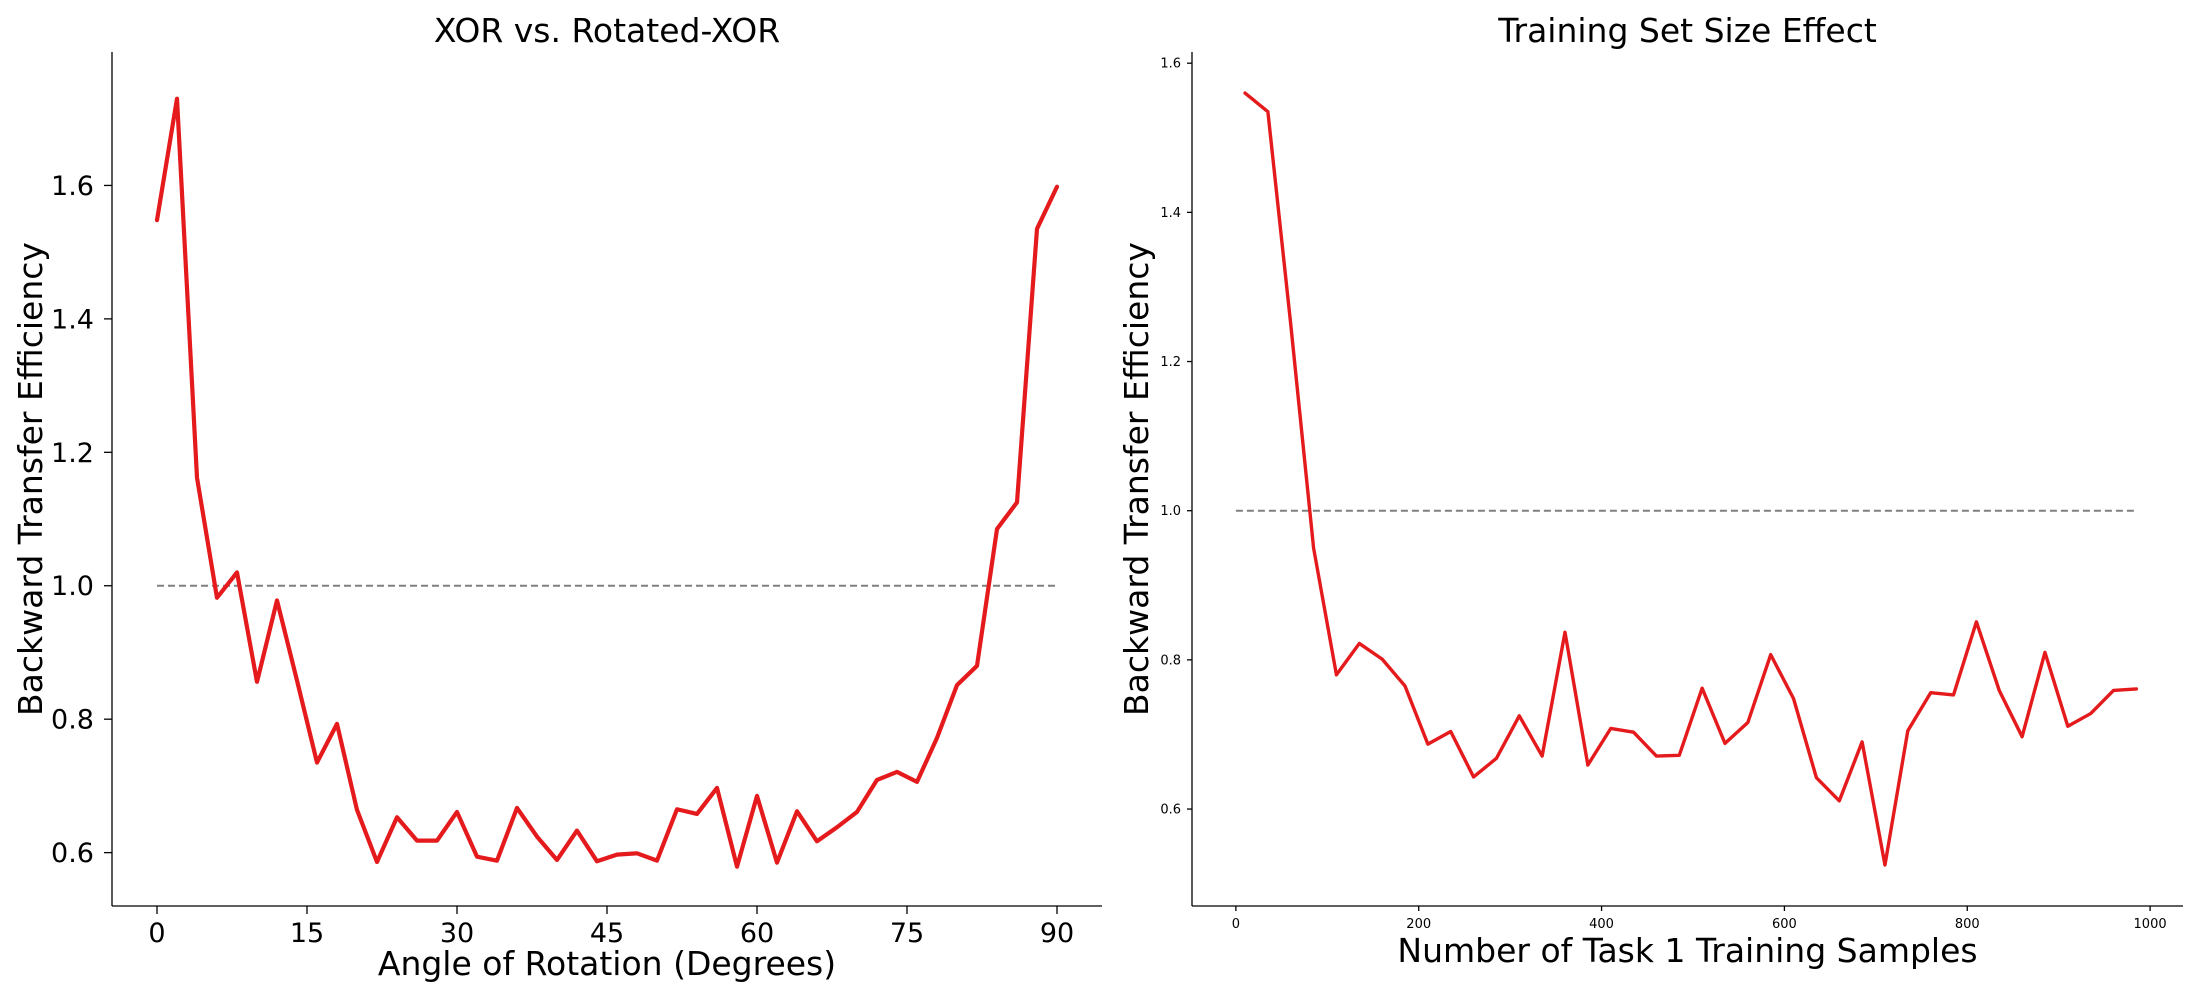  Describe the element at coordinates (307, 933) in the screenshot. I see `x-tick-label: 15` at that location.